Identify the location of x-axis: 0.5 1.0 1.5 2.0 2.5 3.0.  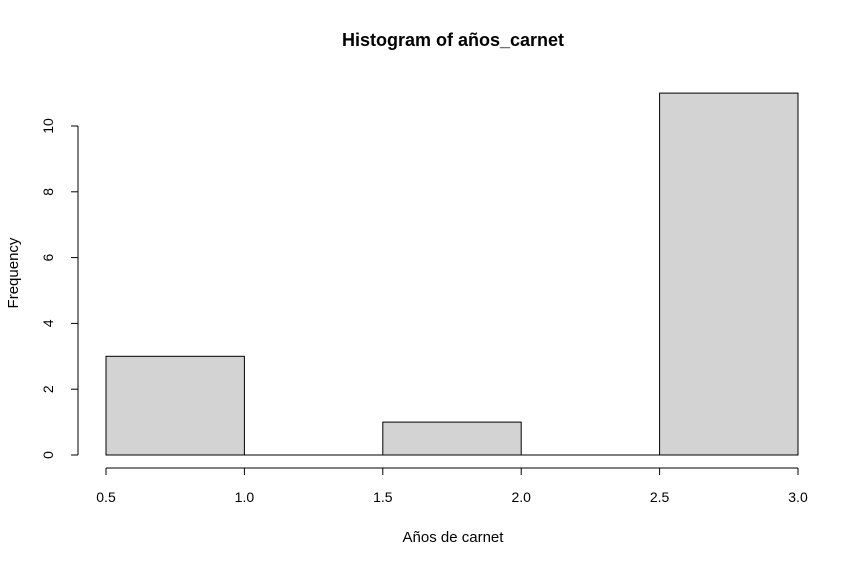
(452, 486).